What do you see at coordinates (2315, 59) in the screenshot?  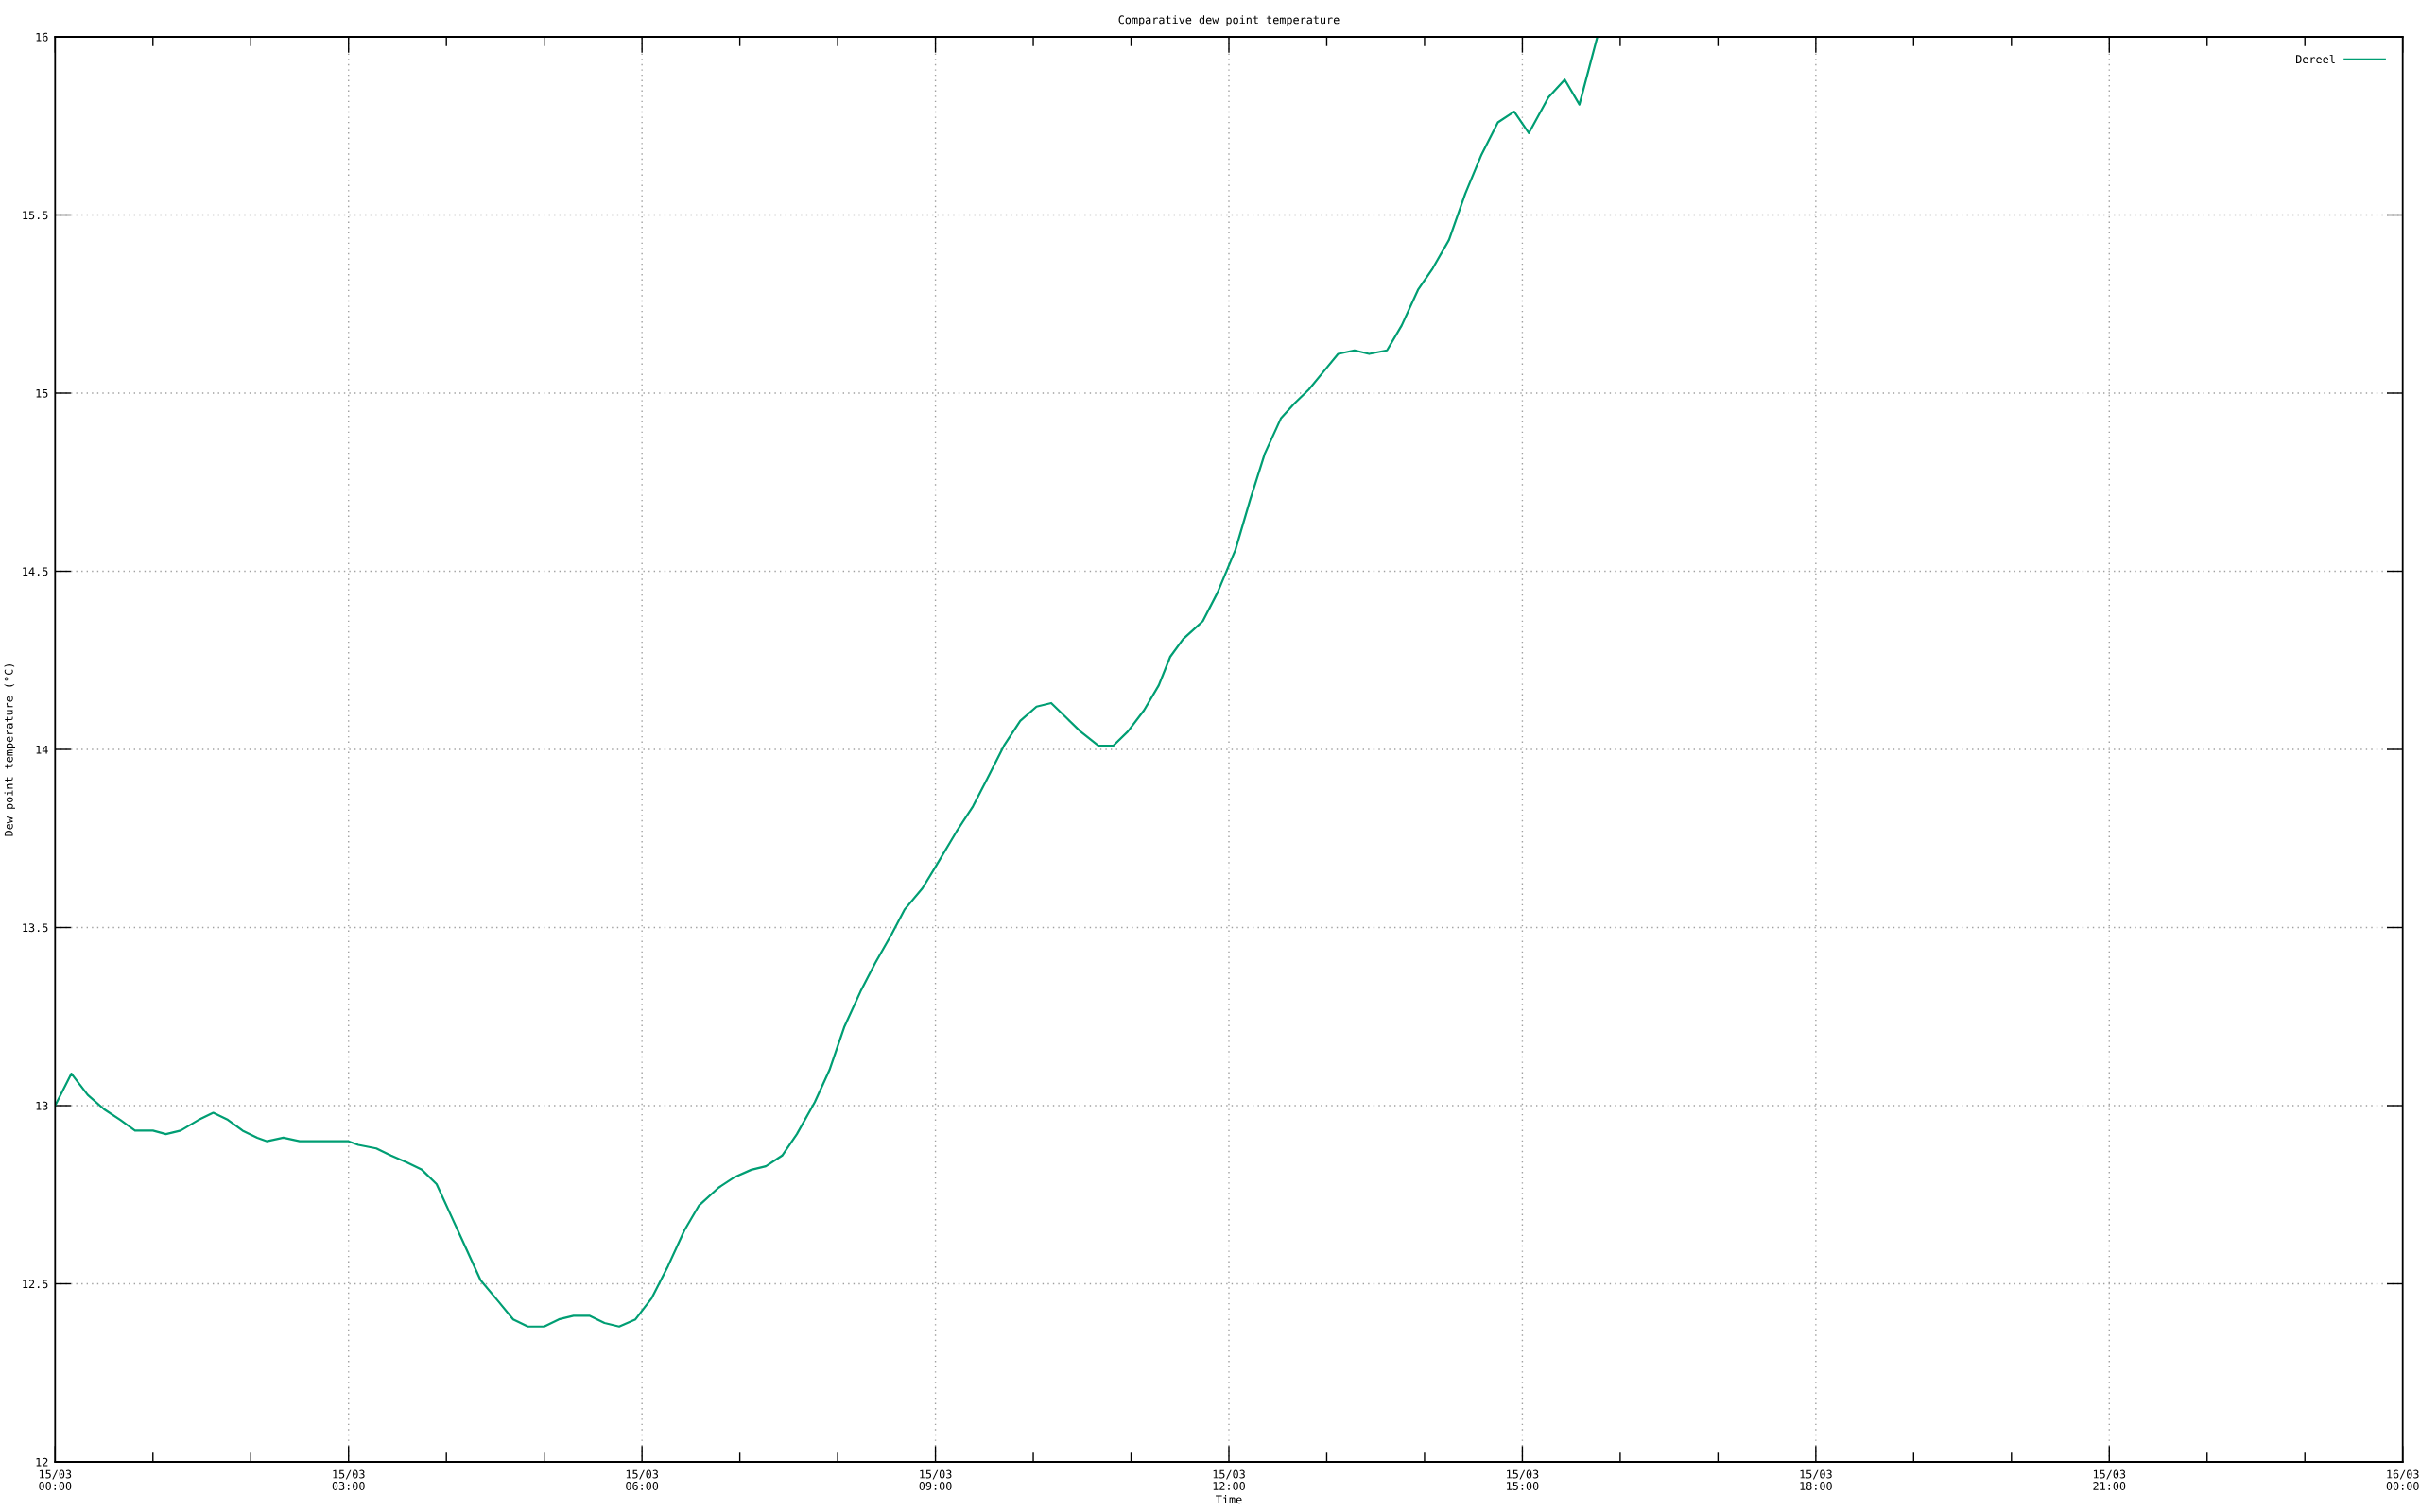 I see `legend-label: Dereel` at bounding box center [2315, 59].